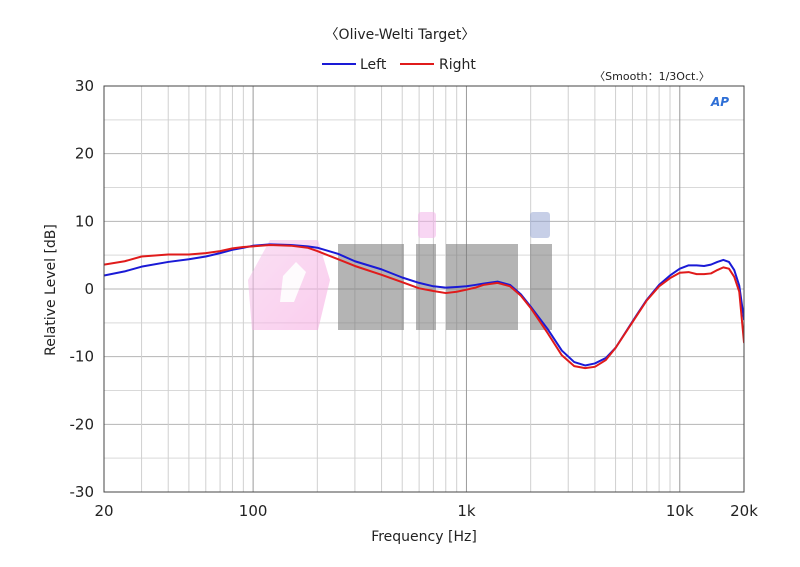 The width and height of the screenshot is (800, 567). Describe the element at coordinates (541, 287) in the screenshot. I see `watermark-letter-i2` at that location.